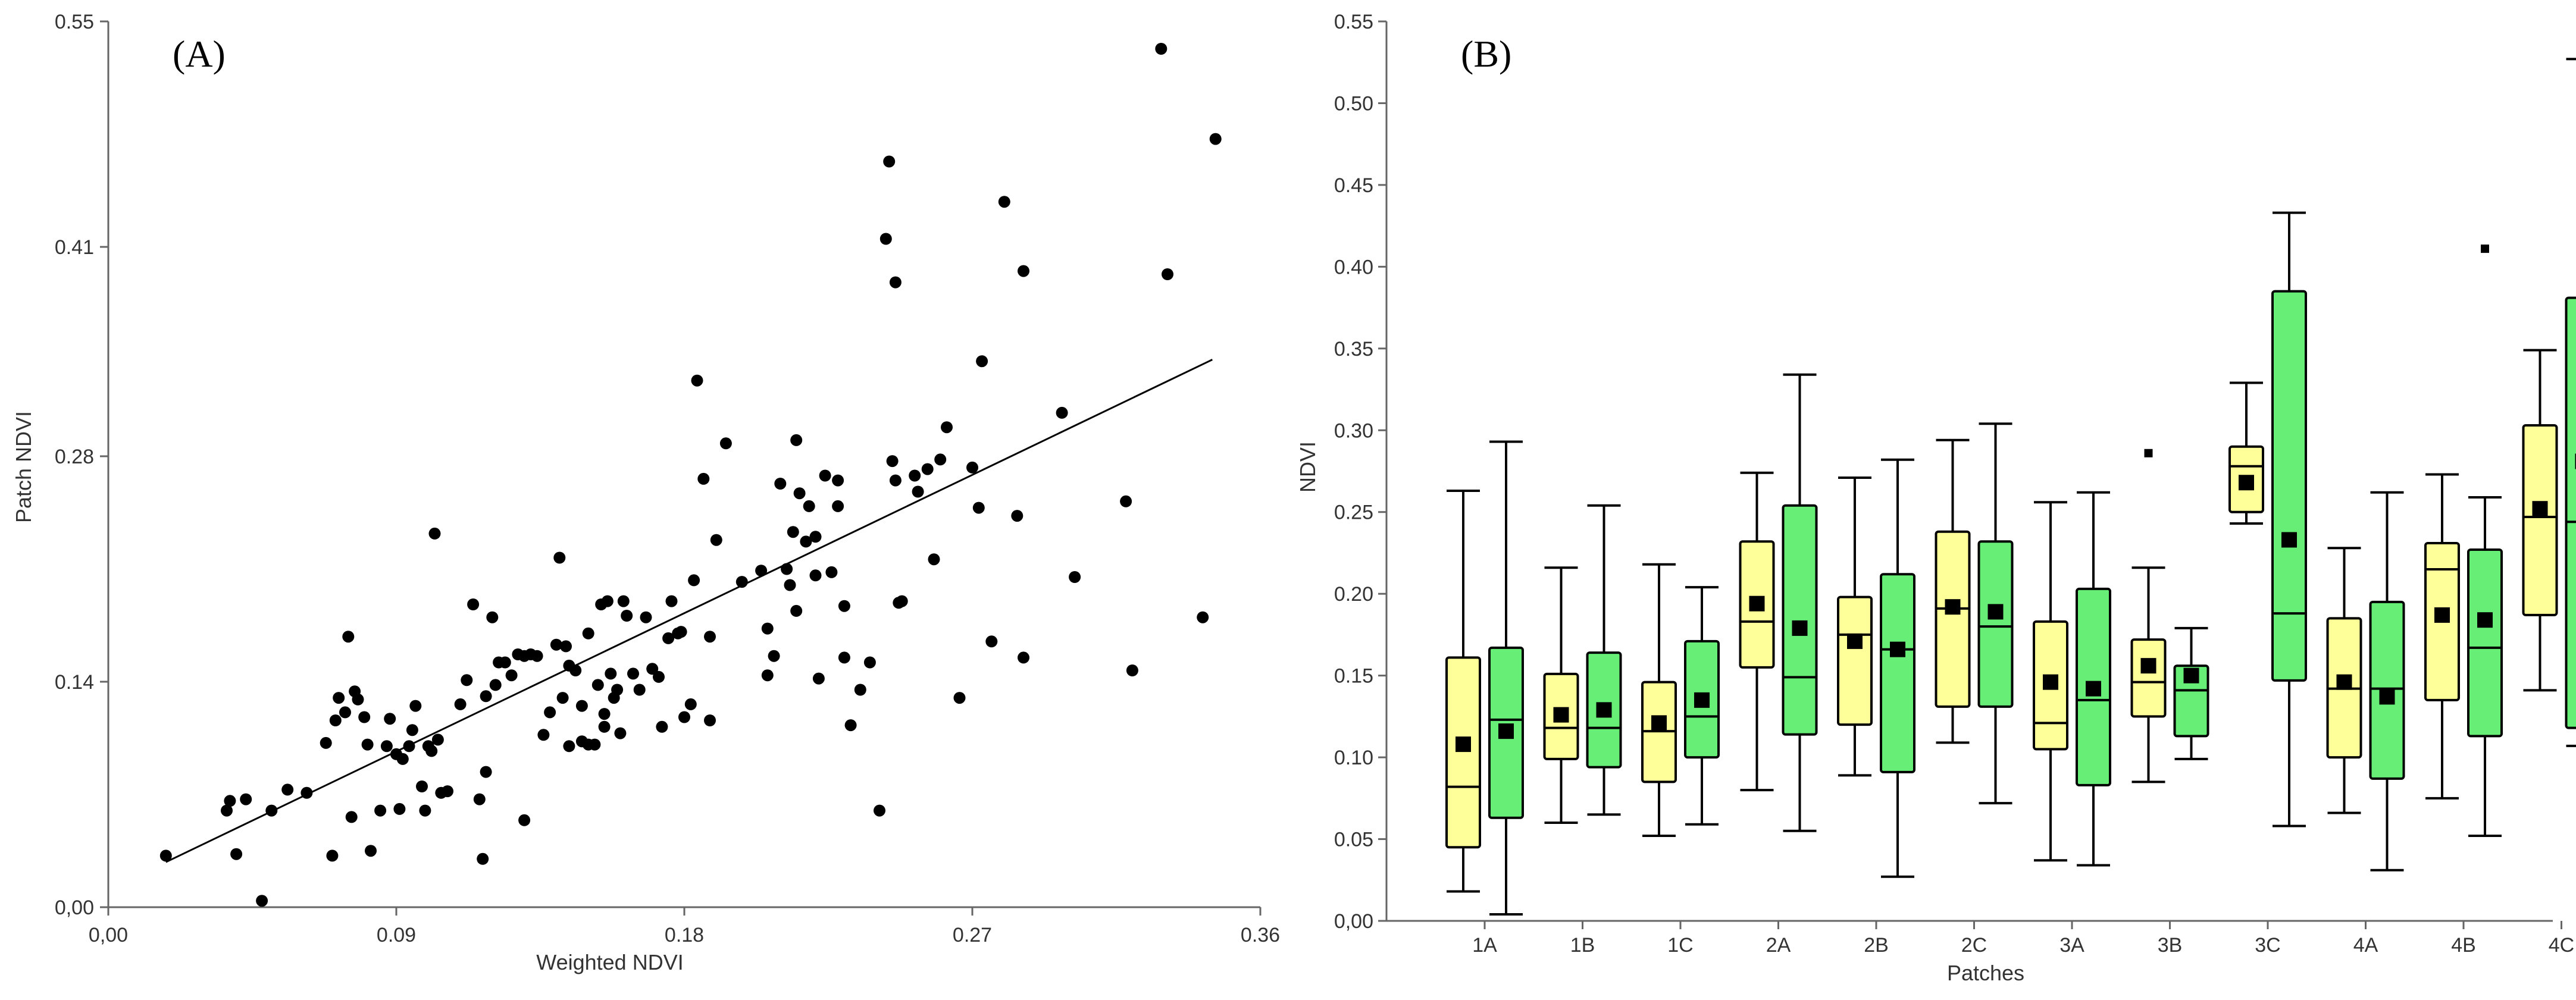  What do you see at coordinates (74, 247) in the screenshot?
I see `scatter-y-tick-label: 0.41` at bounding box center [74, 247].